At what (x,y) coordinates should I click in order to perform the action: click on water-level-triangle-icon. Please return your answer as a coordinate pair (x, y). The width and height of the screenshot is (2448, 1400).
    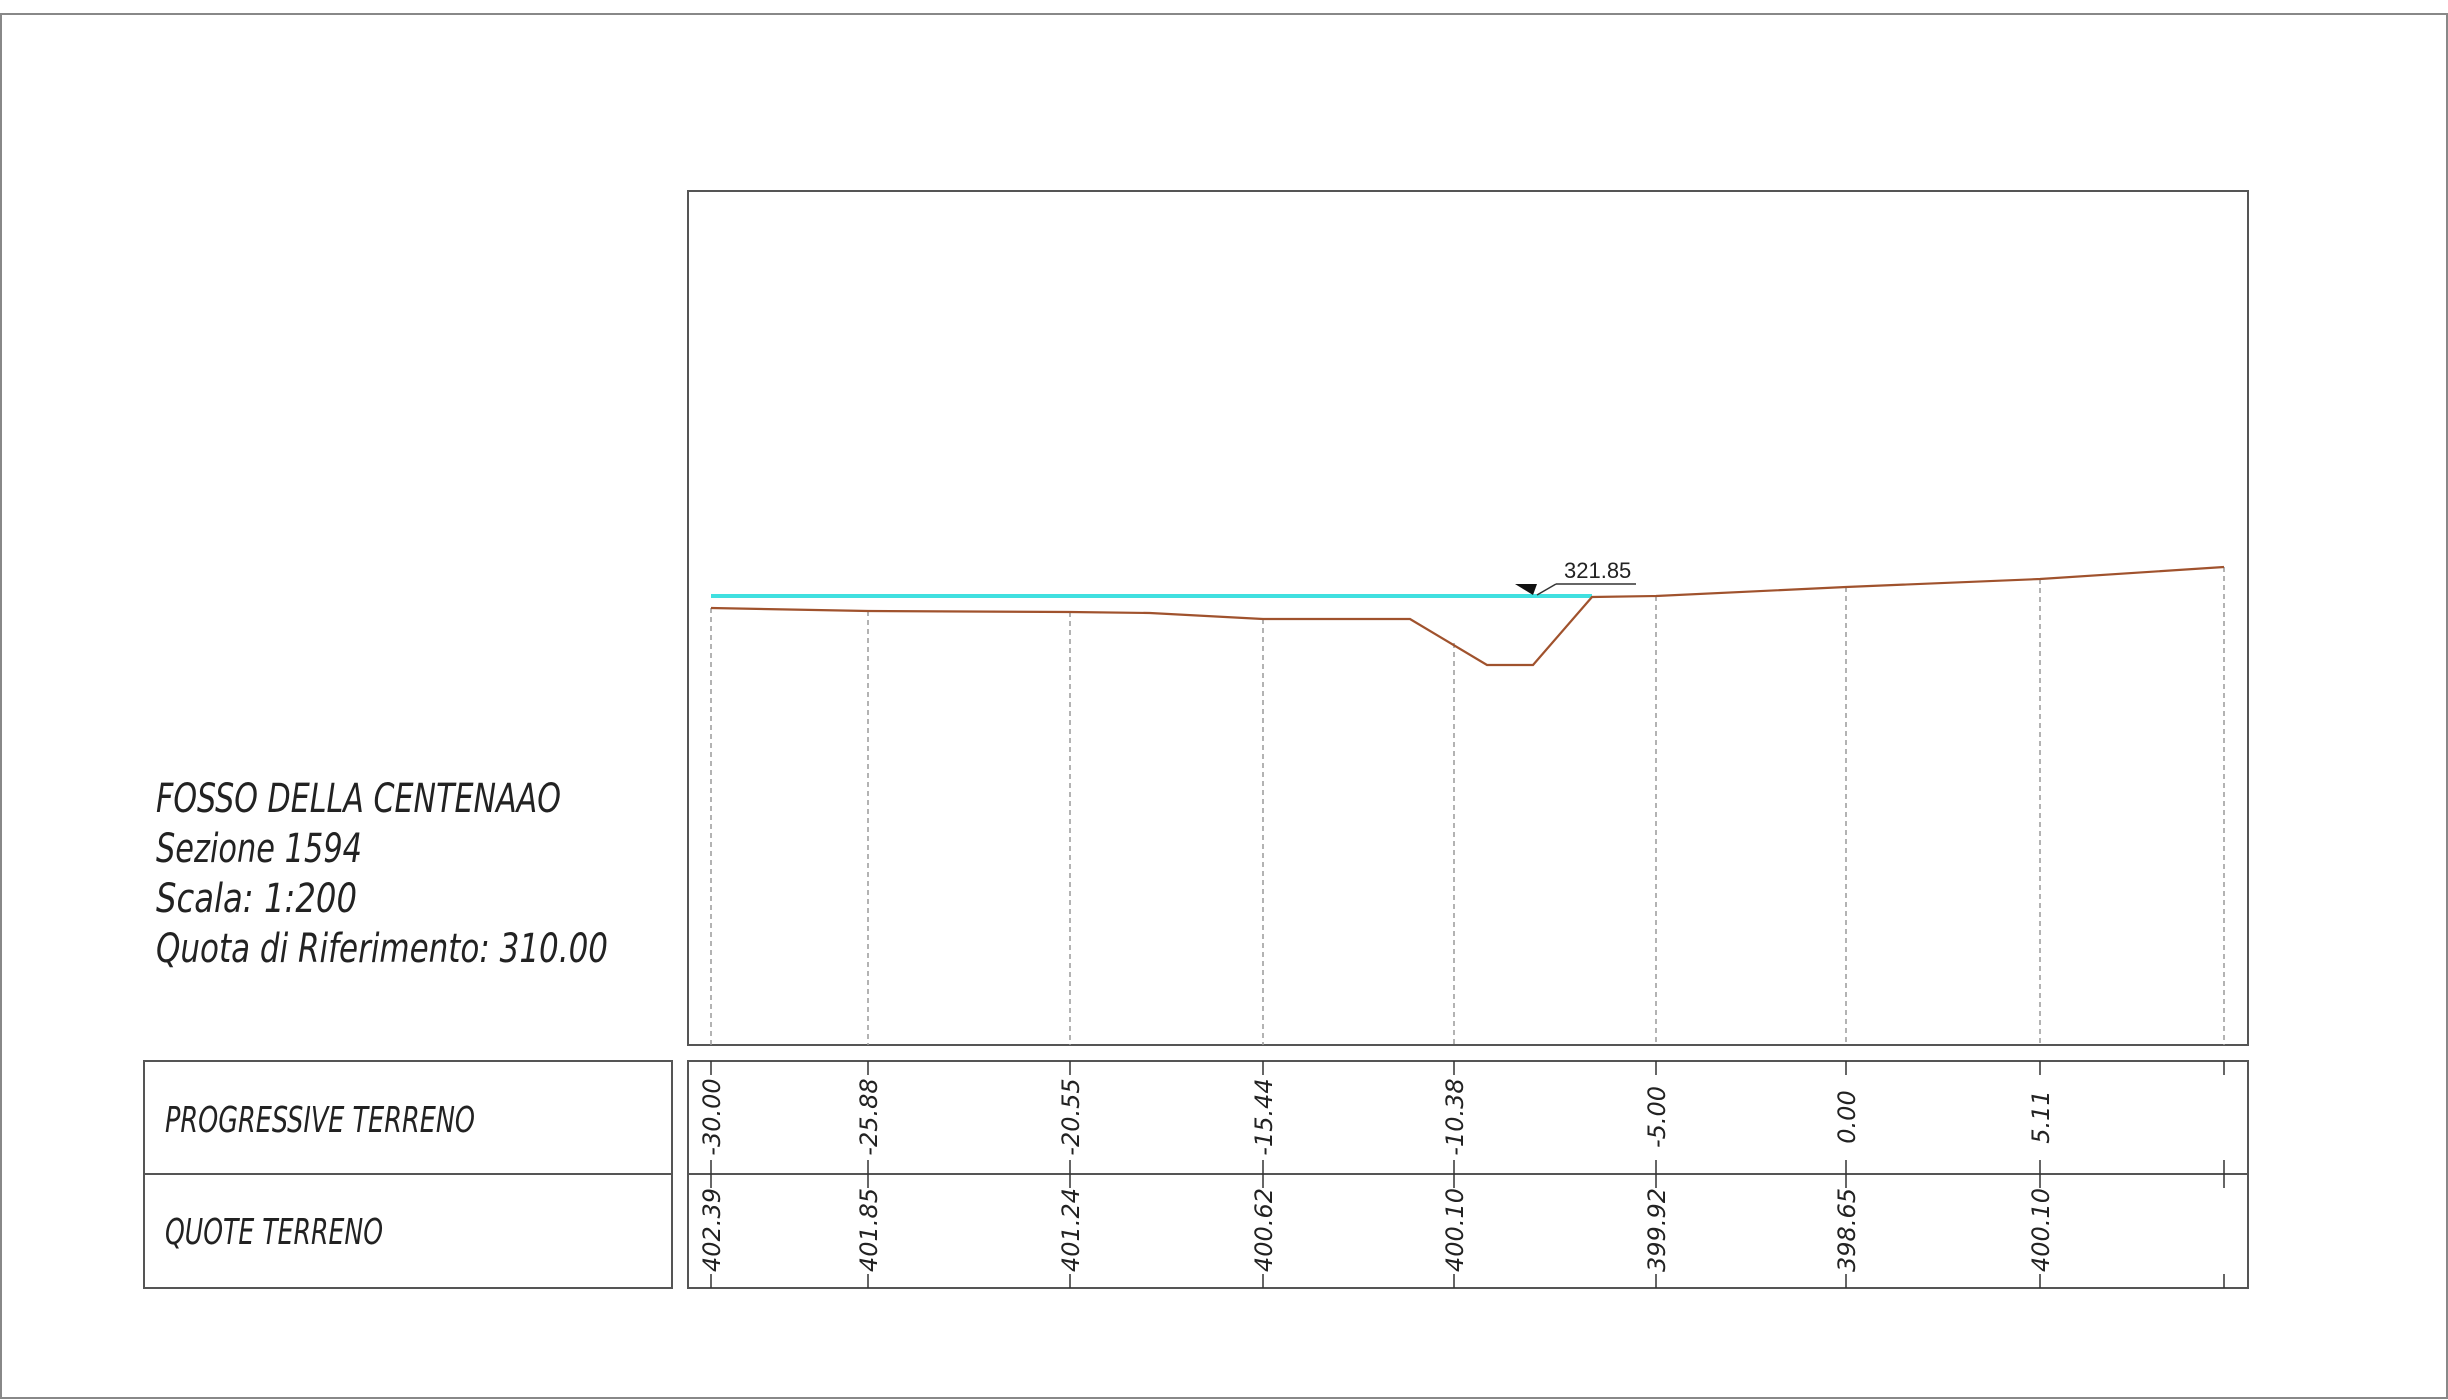
    Looking at the image, I should click on (1526, 589).